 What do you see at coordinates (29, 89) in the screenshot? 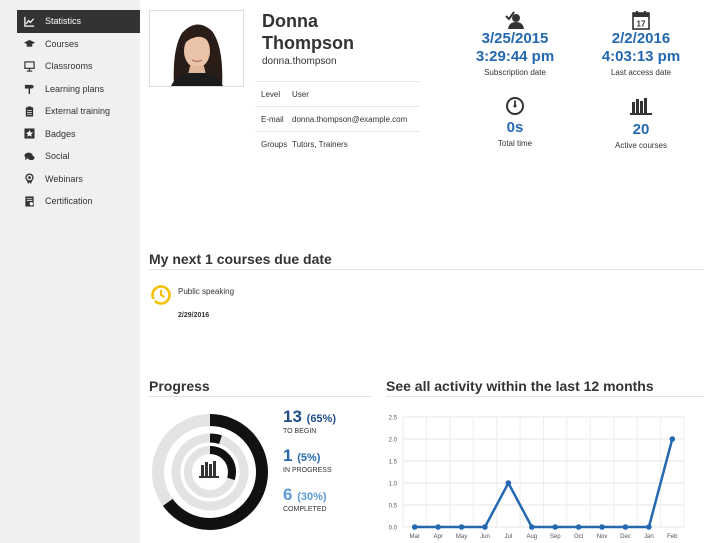
I see `signpost-icon` at bounding box center [29, 89].